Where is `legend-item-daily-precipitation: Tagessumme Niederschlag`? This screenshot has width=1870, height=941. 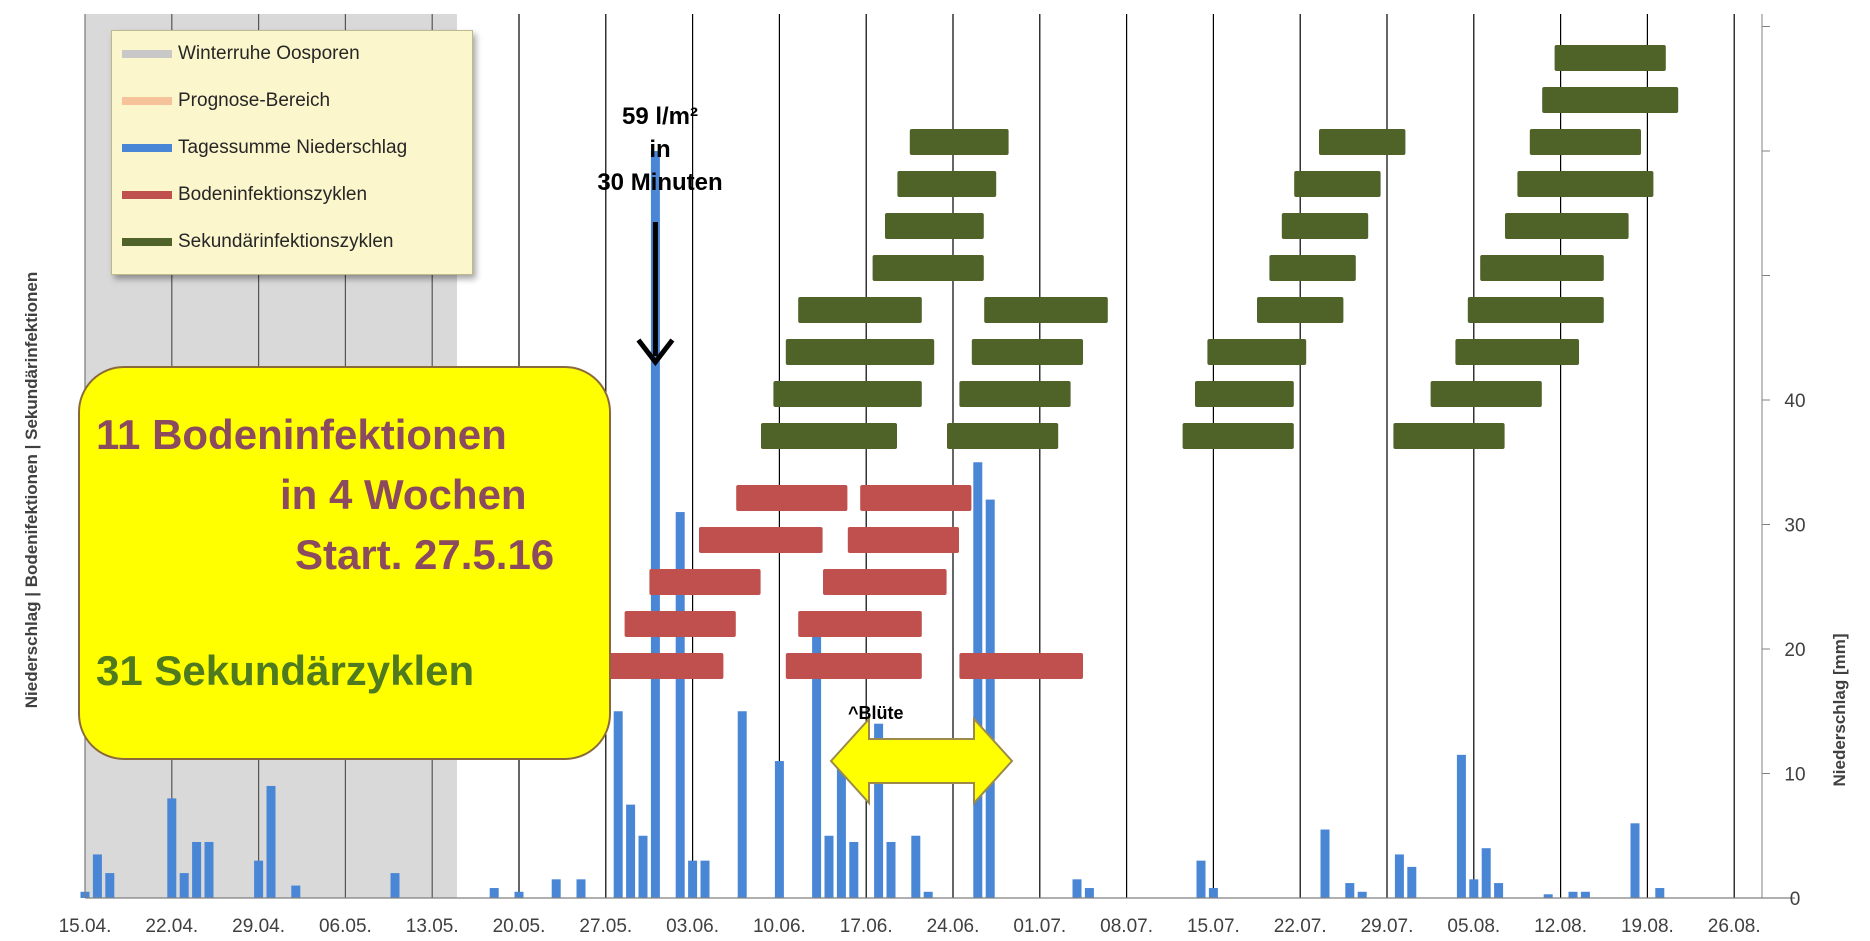
legend-item-daily-precipitation: Tagessumme Niederschlag is located at coordinates (264, 148).